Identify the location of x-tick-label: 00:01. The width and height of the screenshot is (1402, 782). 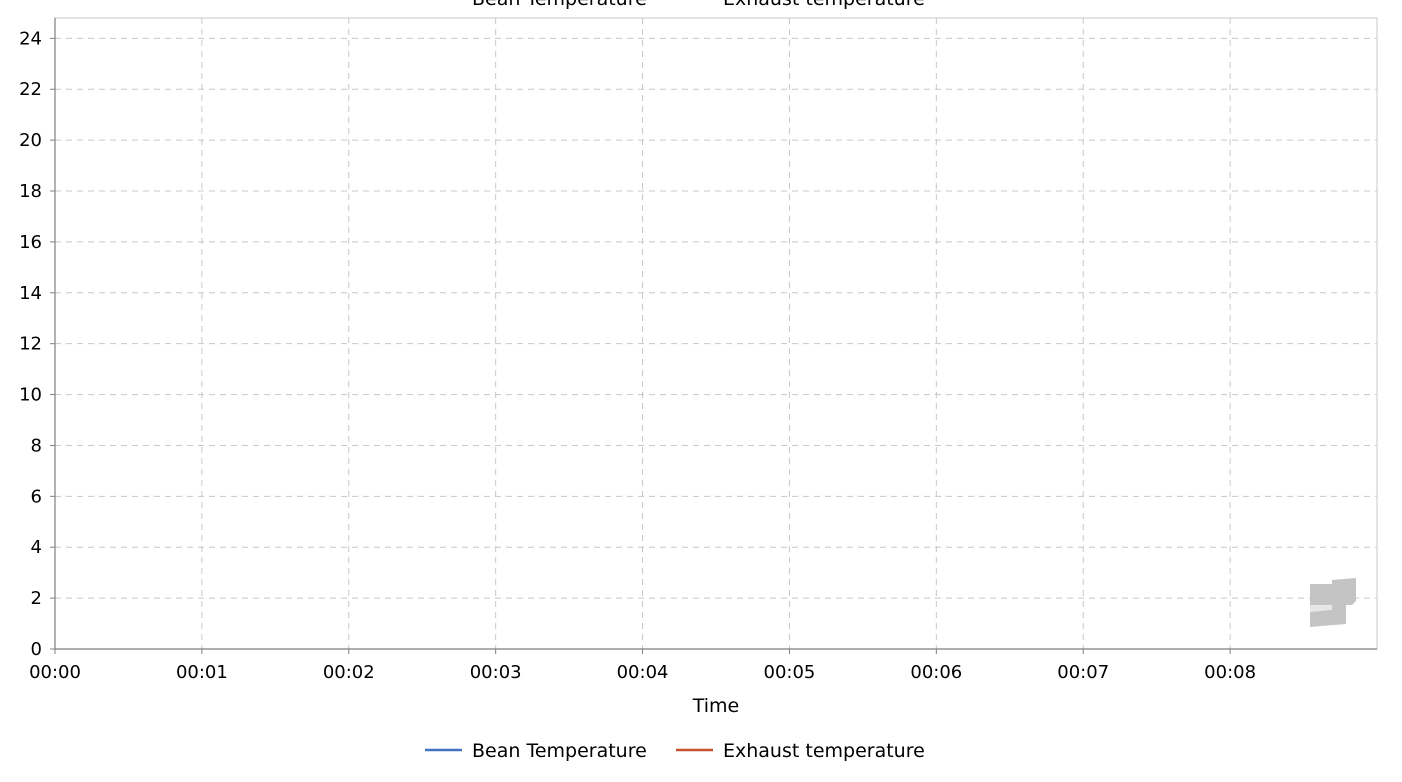
(202, 672).